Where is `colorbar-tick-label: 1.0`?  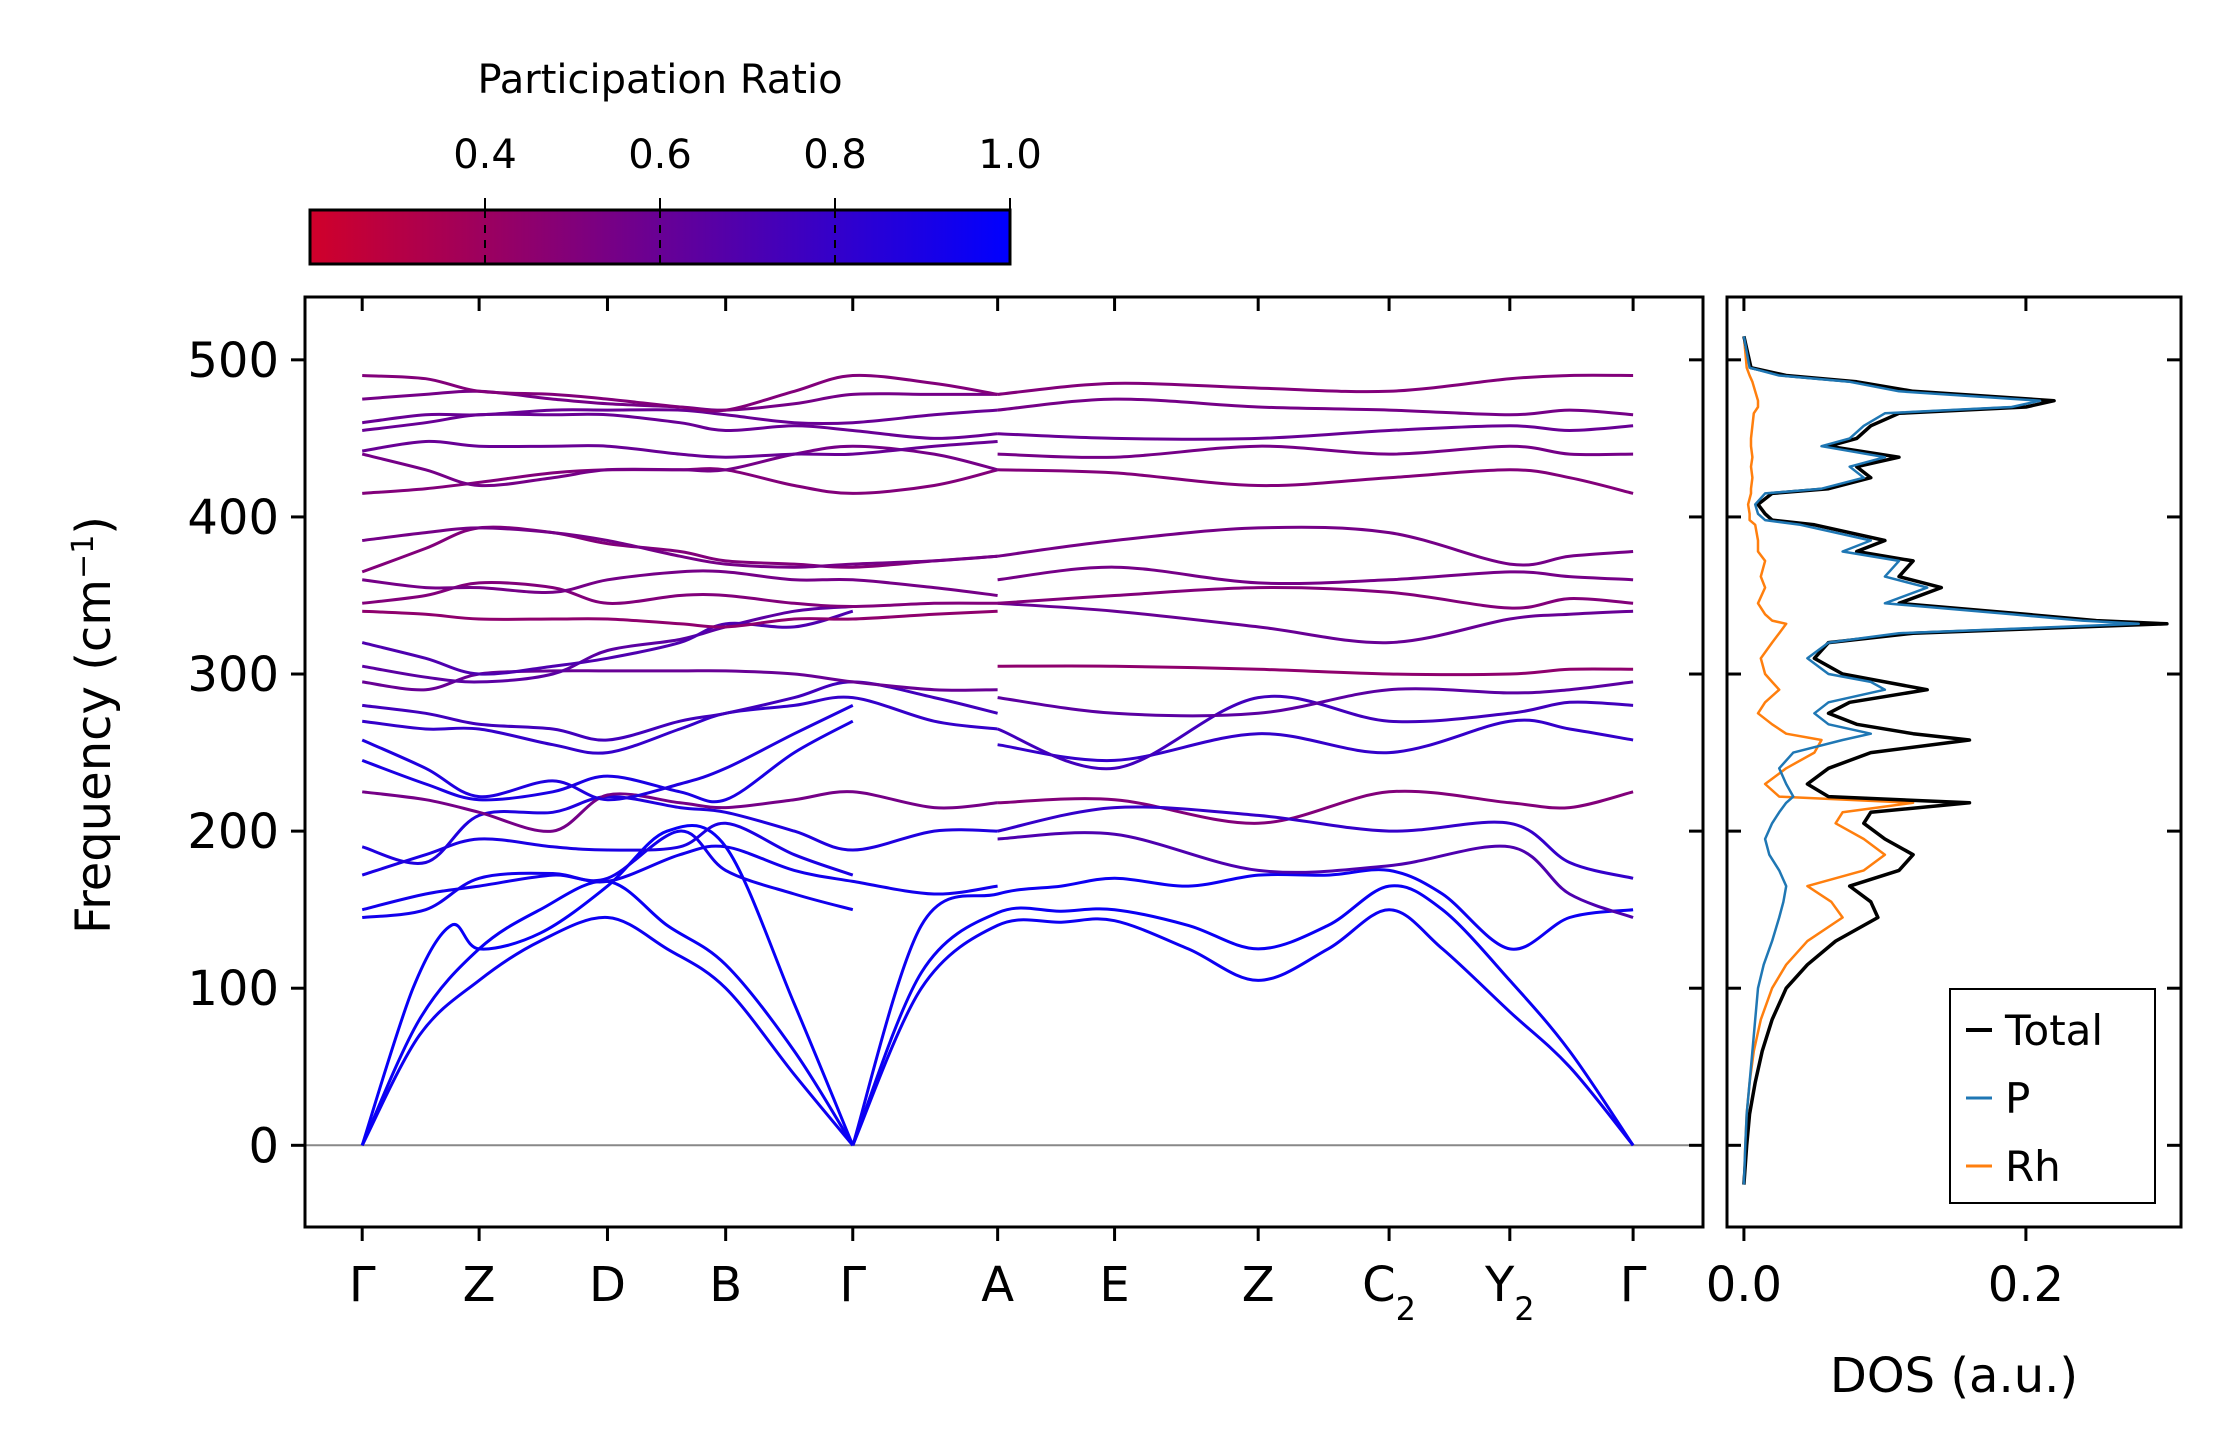
colorbar-tick-label: 1.0 is located at coordinates (1010, 155).